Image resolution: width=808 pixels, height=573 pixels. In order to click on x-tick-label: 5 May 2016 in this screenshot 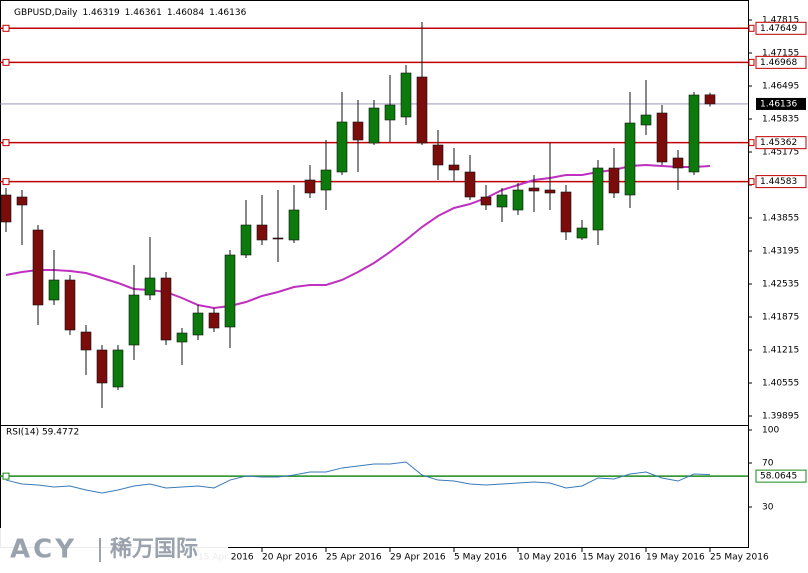, I will do `click(480, 558)`.